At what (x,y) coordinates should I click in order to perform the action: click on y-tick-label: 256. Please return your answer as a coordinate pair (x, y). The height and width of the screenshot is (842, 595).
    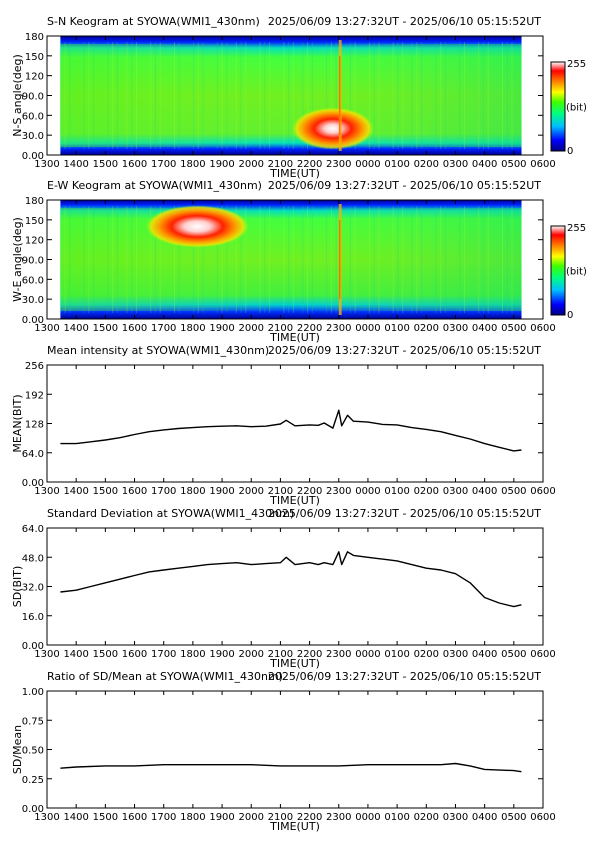
    Looking at the image, I should click on (34, 366).